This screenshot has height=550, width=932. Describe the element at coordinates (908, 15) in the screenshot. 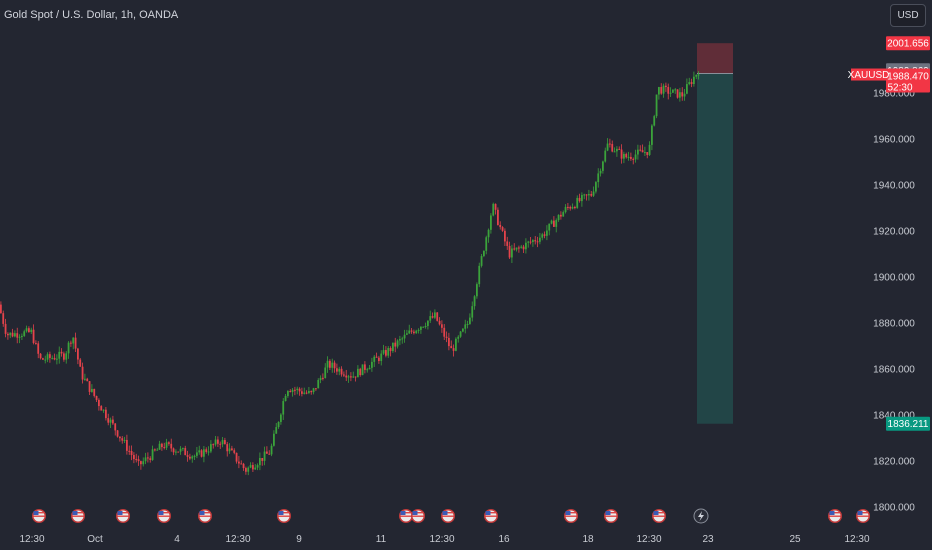

I see `currency-button: USD` at that location.